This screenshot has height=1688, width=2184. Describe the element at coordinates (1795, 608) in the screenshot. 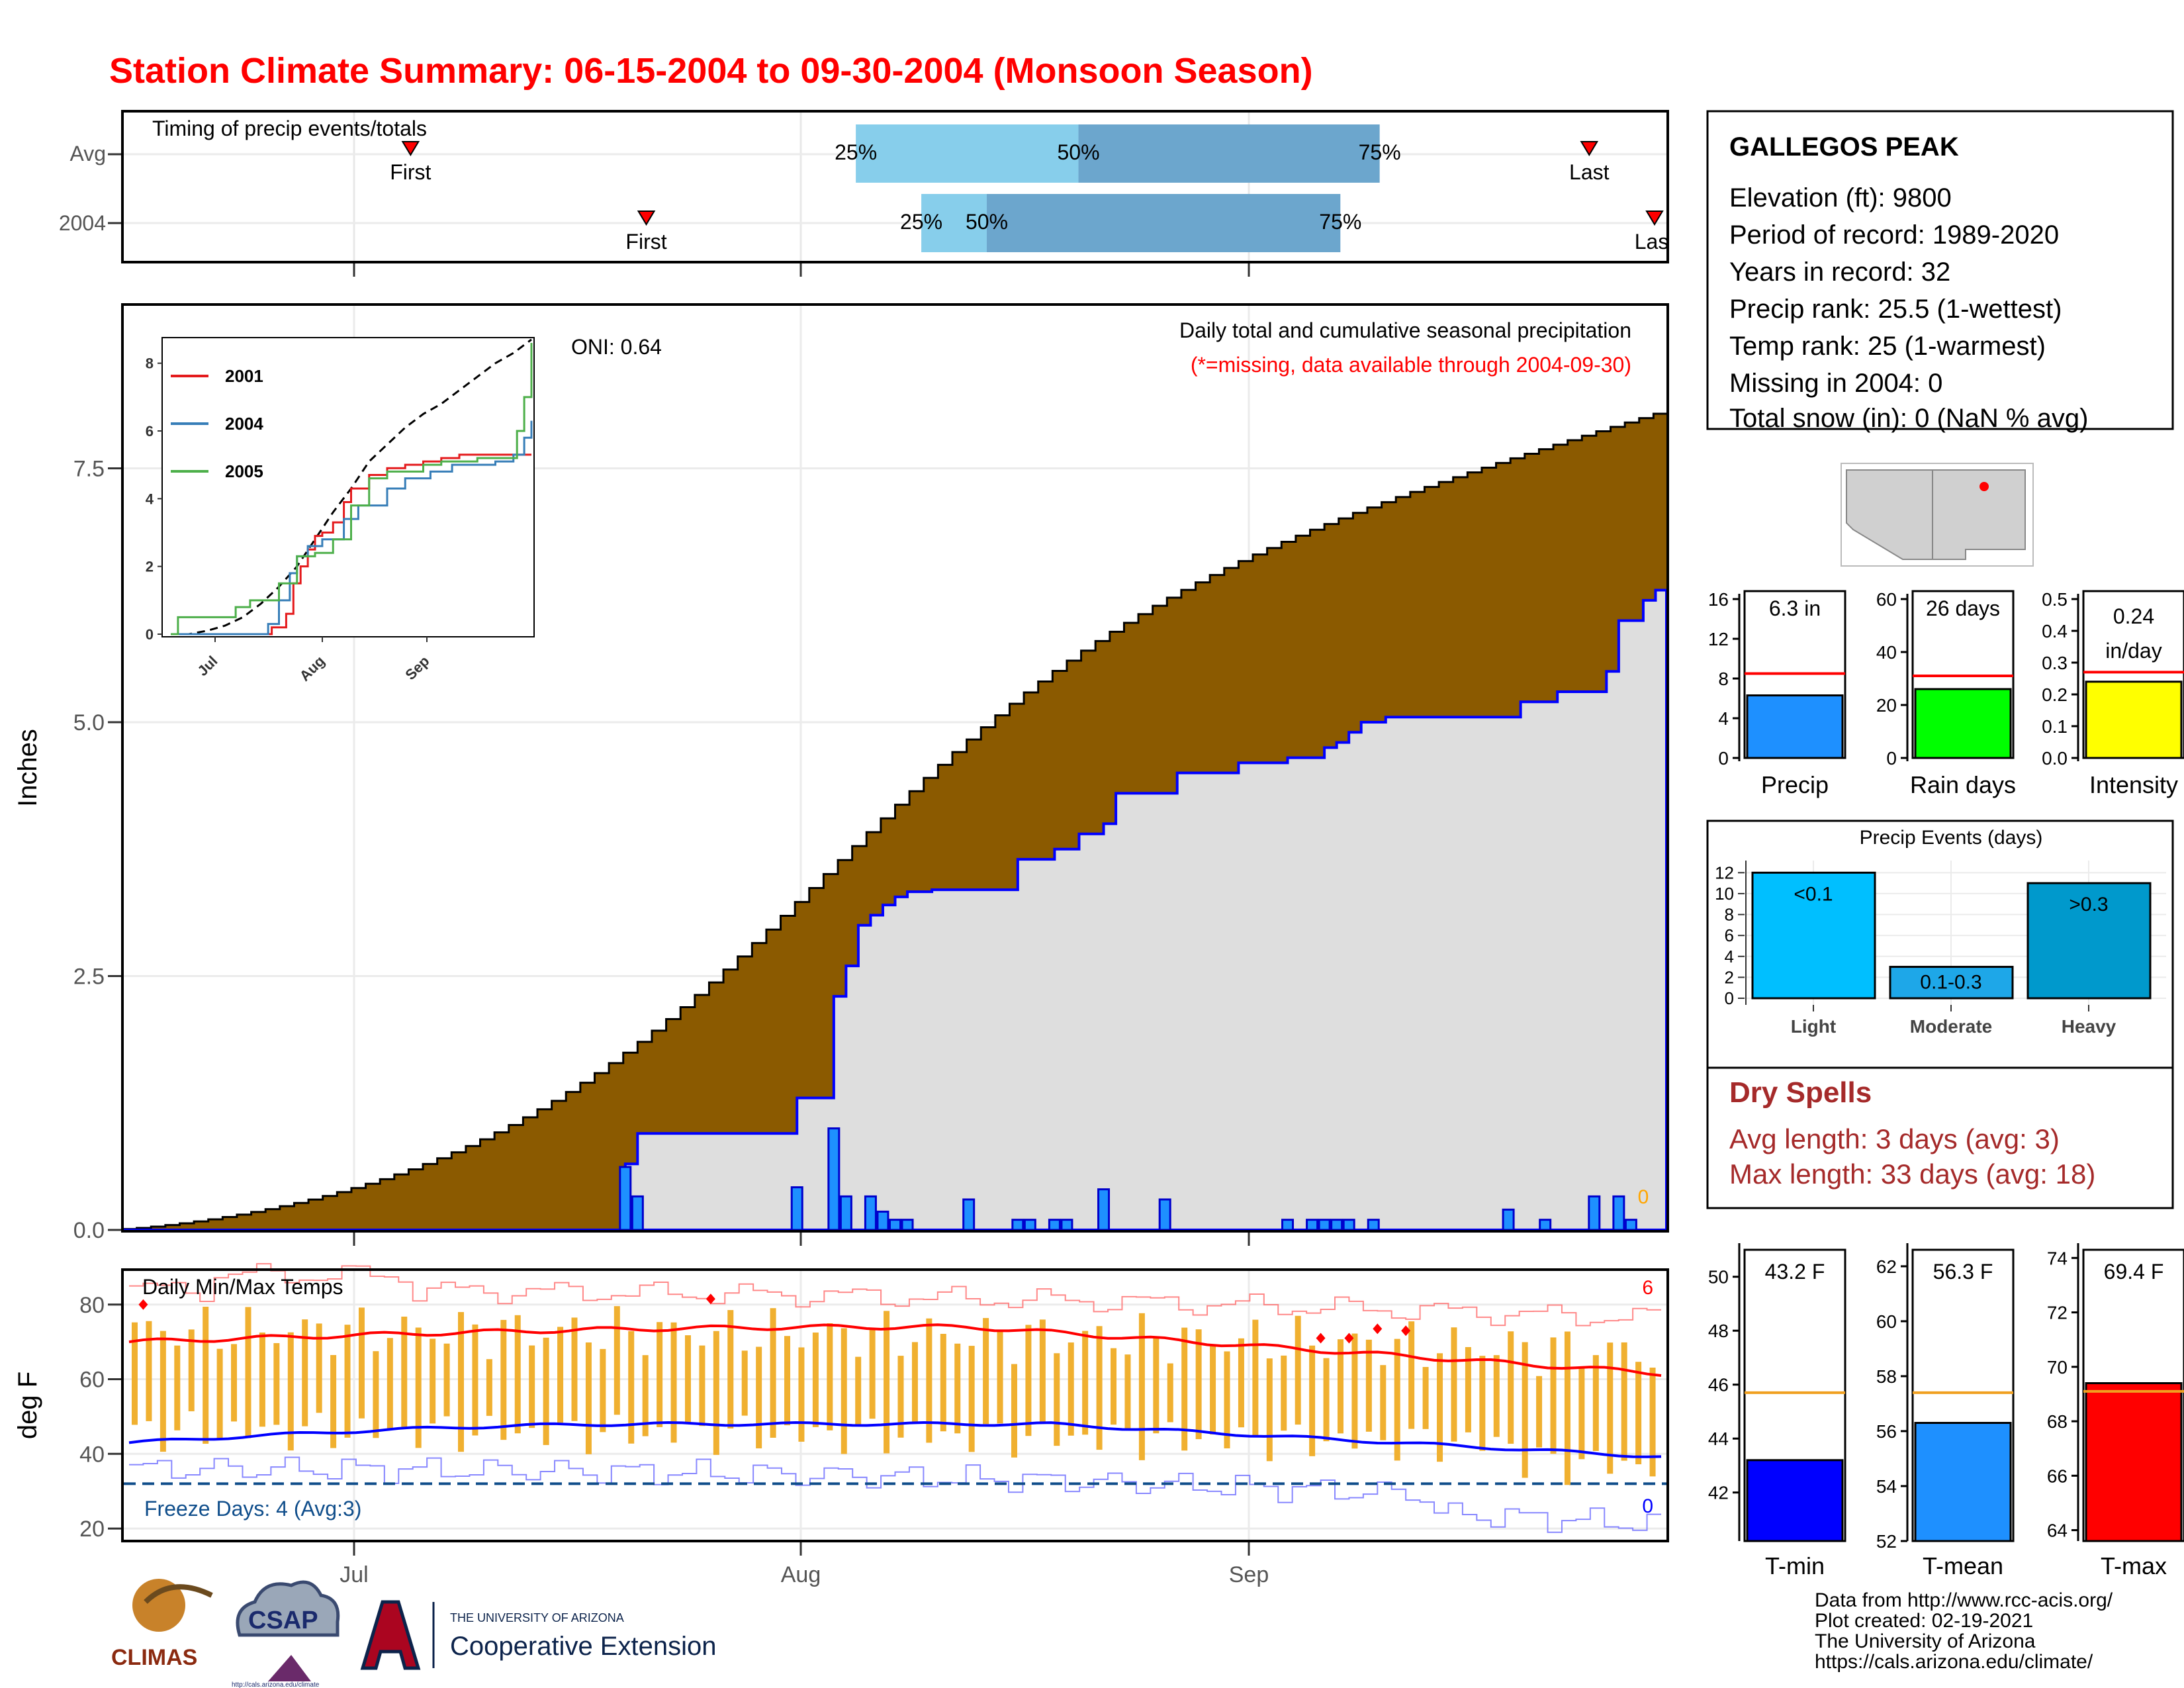

I see `summary-value: 6.3 in` at that location.